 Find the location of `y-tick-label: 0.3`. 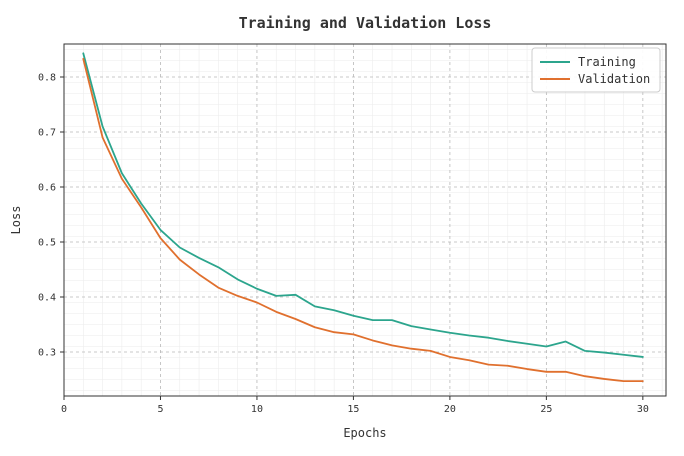

y-tick-label: 0.3 is located at coordinates (47, 353).